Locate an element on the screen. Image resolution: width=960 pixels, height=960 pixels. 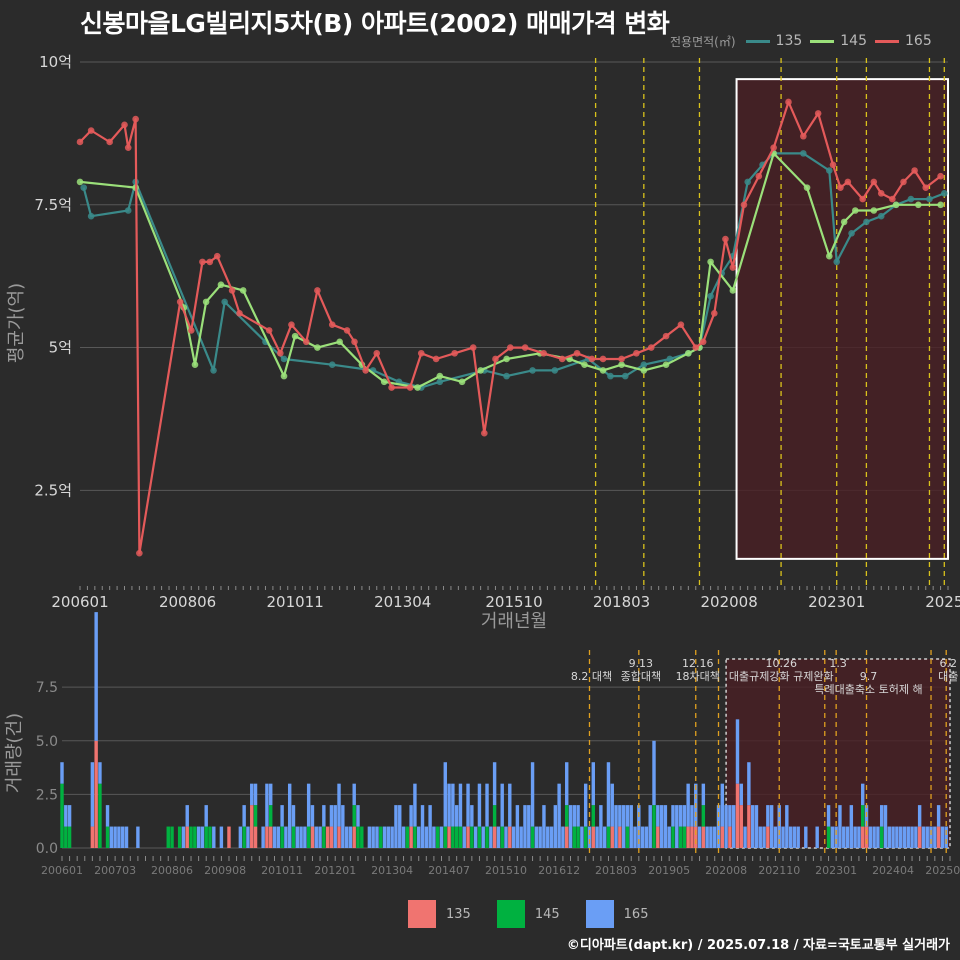
price-y-axis-title: 평균가(억) is located at coordinates (16, 323).